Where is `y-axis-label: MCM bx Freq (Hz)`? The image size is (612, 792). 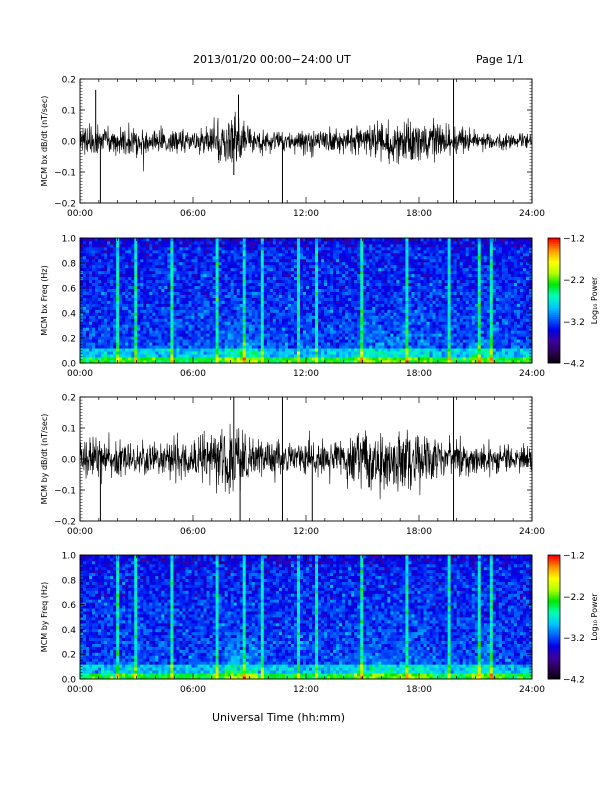
y-axis-label: MCM bx Freq (Hz) is located at coordinates (44, 300).